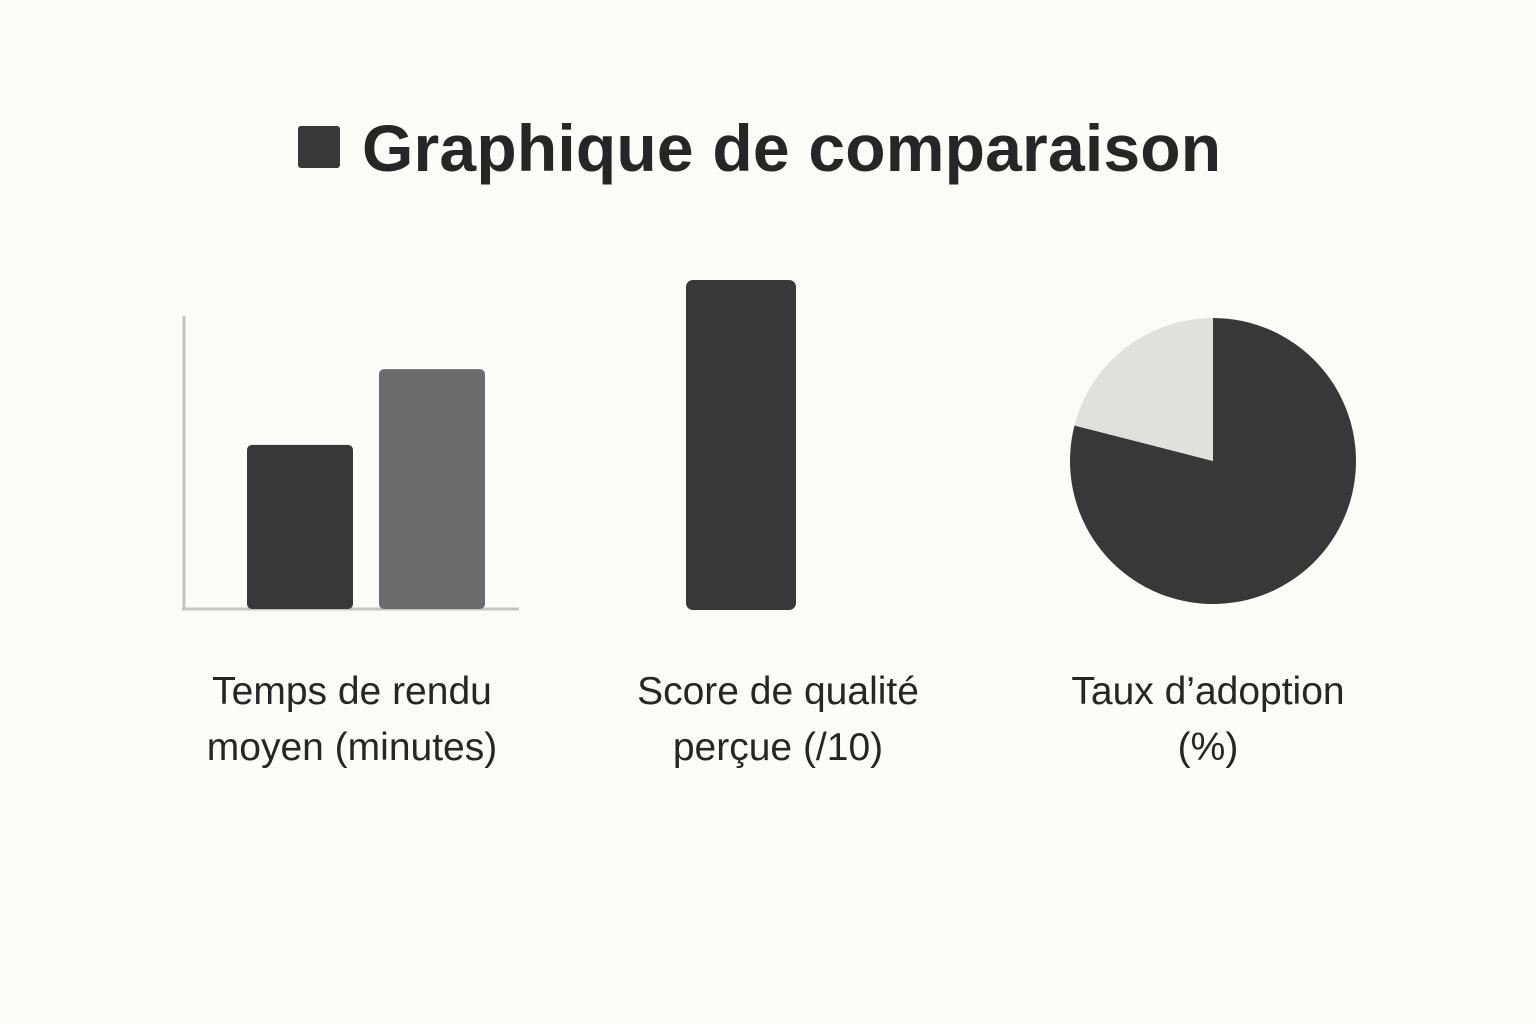 The width and height of the screenshot is (1536, 1024). I want to click on chart-title: Graphique de comparaison, so click(792, 148).